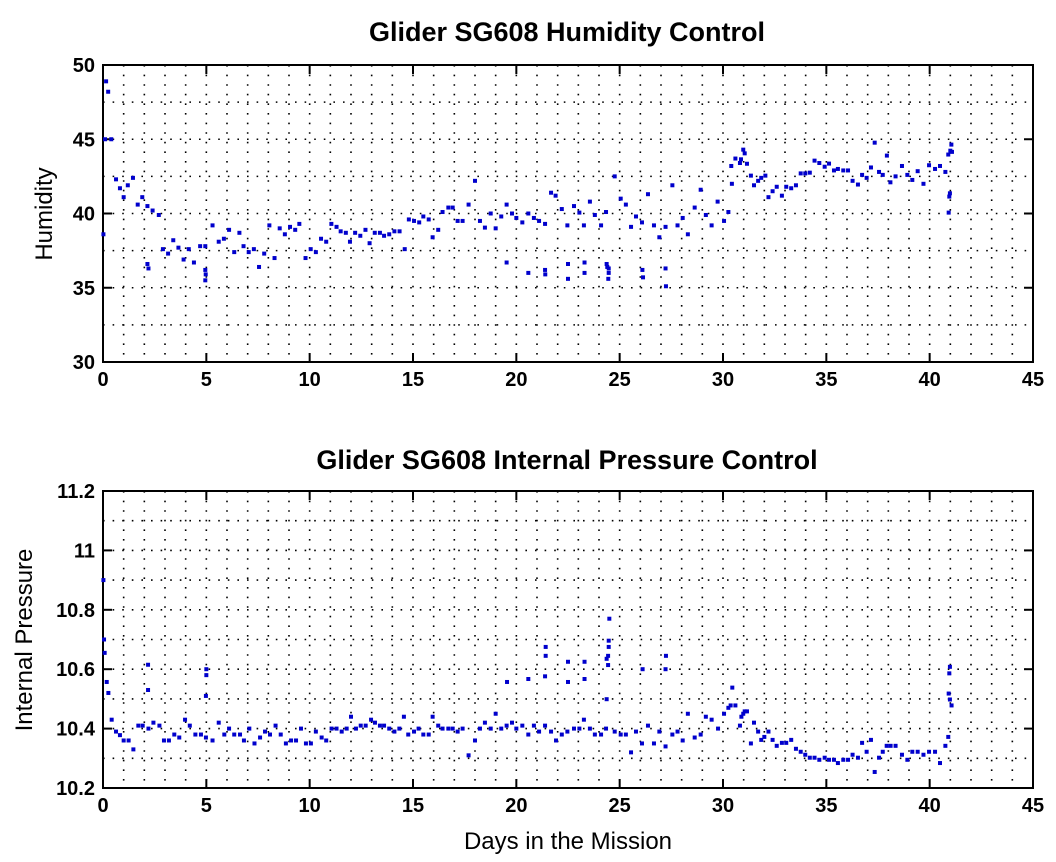 The height and width of the screenshot is (862, 1056). Describe the element at coordinates (723, 806) in the screenshot. I see `pressure-x-tick-label: 30` at that location.